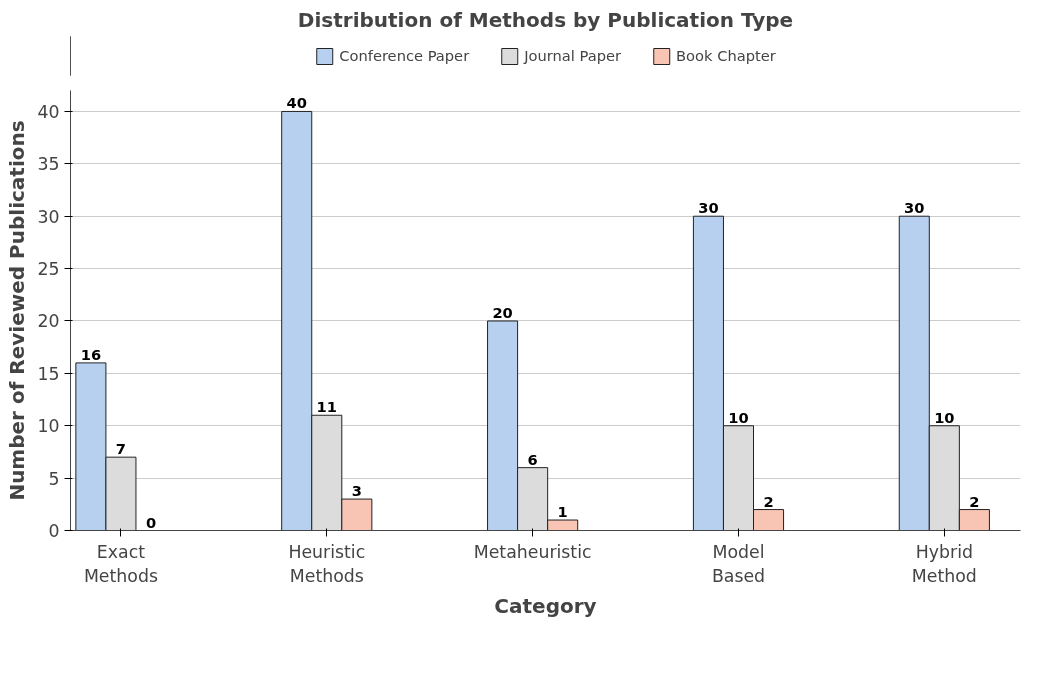 This screenshot has height=688, width=1057. What do you see at coordinates (48, 373) in the screenshot?
I see `y-tick-label: 15` at bounding box center [48, 373].